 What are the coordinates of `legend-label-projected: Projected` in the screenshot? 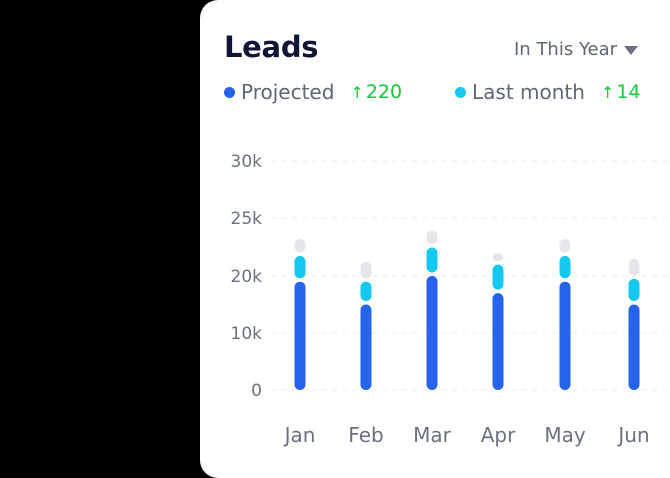 It's located at (288, 92).